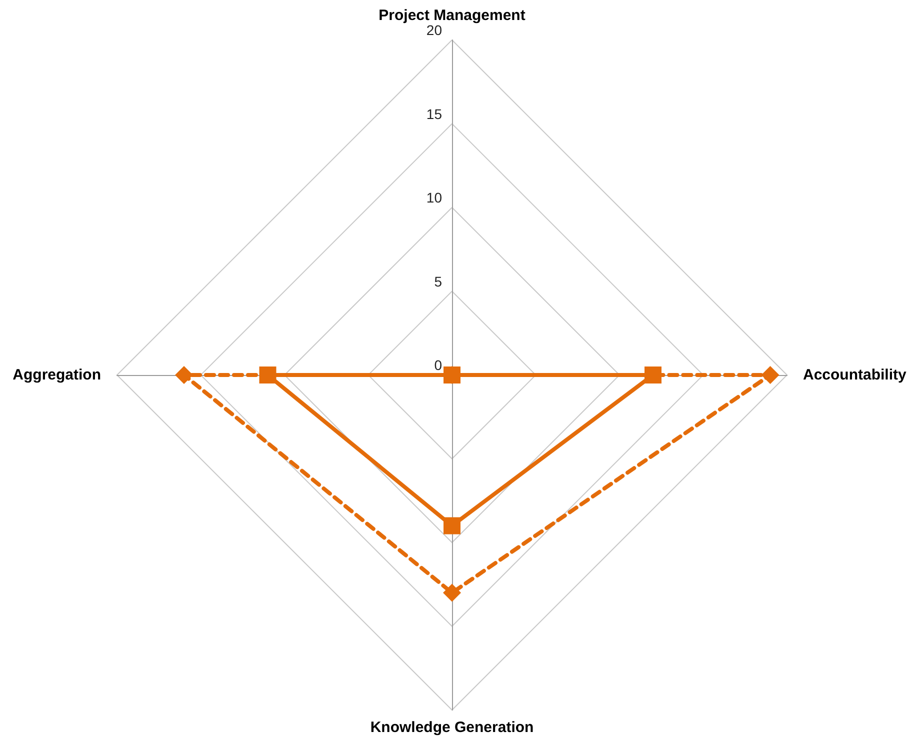 The height and width of the screenshot is (747, 915). Describe the element at coordinates (56, 375) in the screenshot. I see `spoke-label: Aggregation` at that location.